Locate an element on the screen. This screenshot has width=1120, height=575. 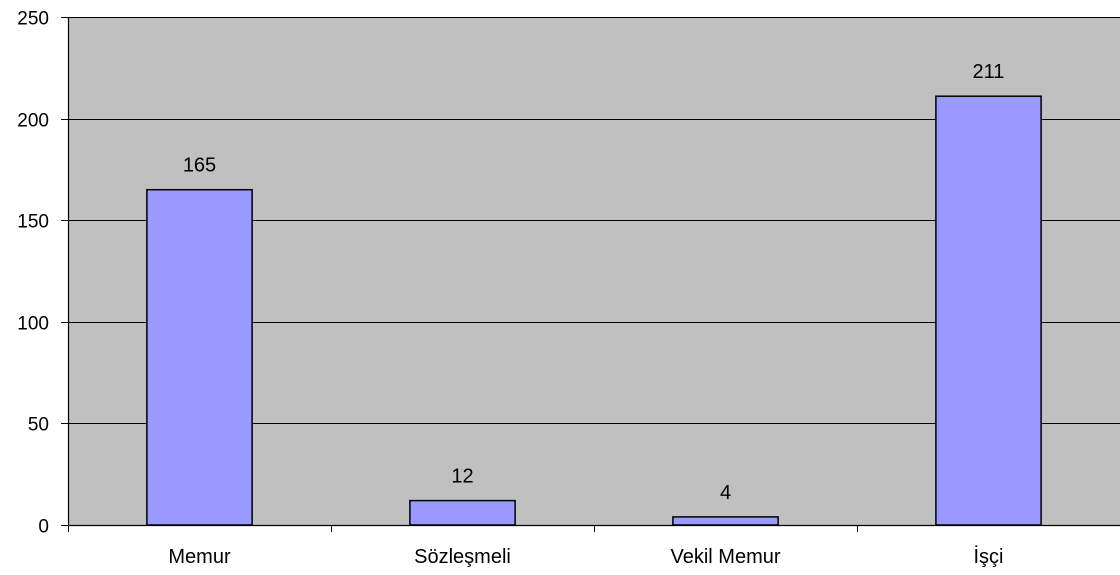
y-tick-label: 250 is located at coordinates (33, 19).